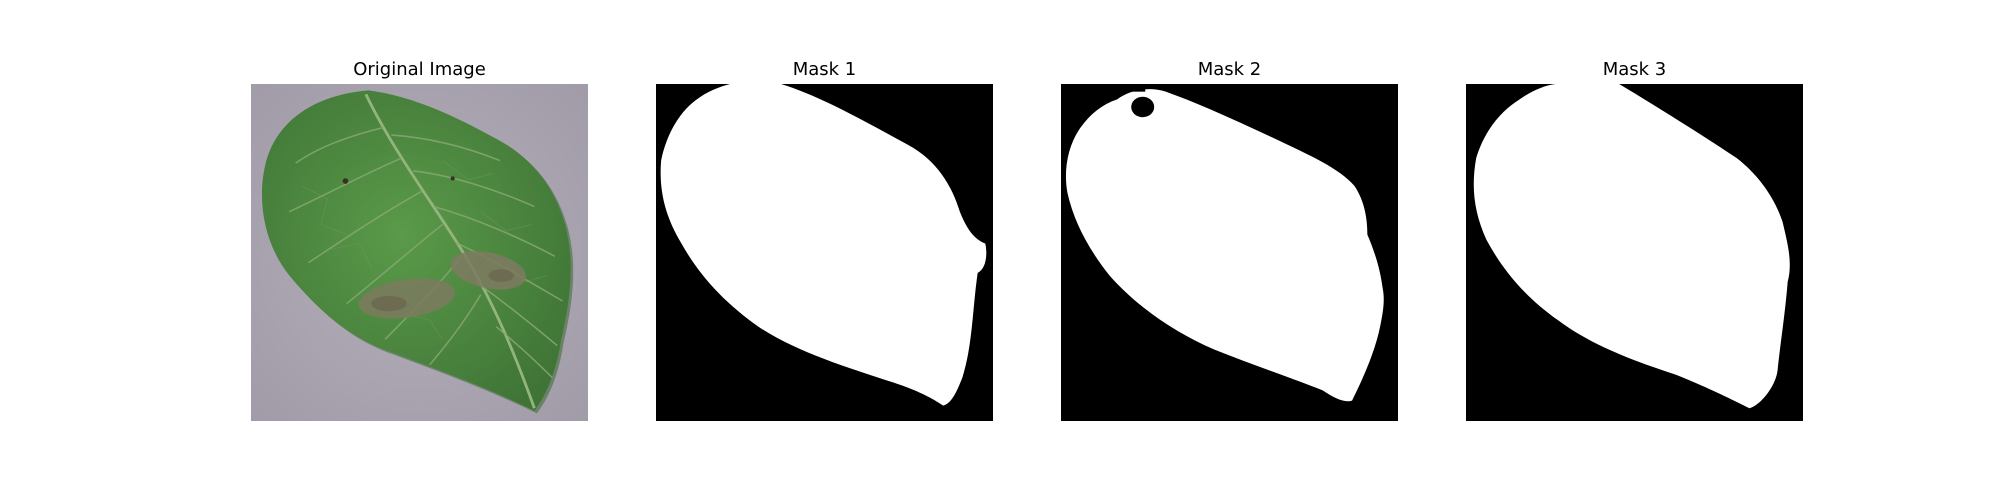  Describe the element at coordinates (1634, 252) in the screenshot. I see `mask-3-image` at that location.